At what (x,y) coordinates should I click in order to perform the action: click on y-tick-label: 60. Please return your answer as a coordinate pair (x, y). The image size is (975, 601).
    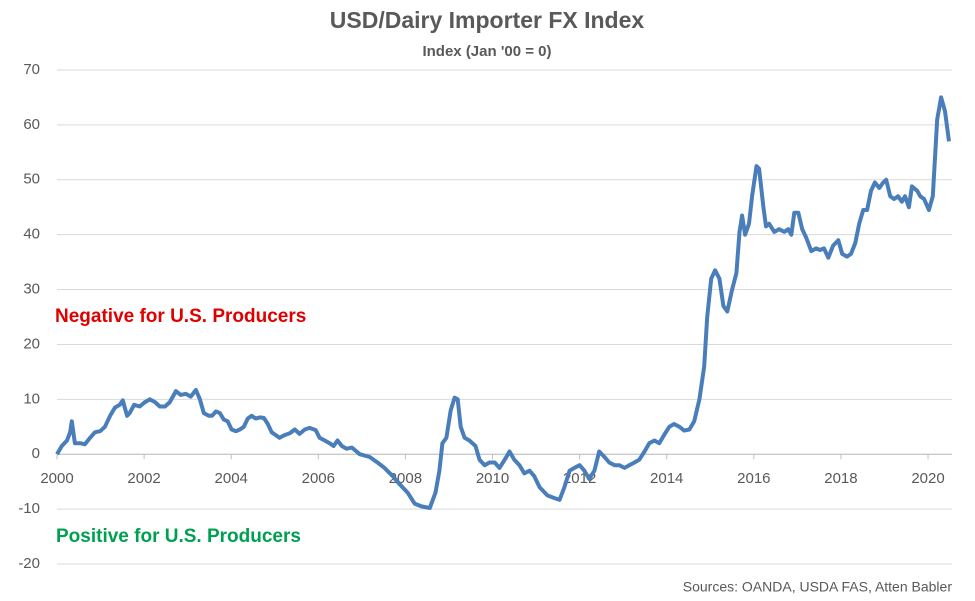
    Looking at the image, I should click on (31, 124).